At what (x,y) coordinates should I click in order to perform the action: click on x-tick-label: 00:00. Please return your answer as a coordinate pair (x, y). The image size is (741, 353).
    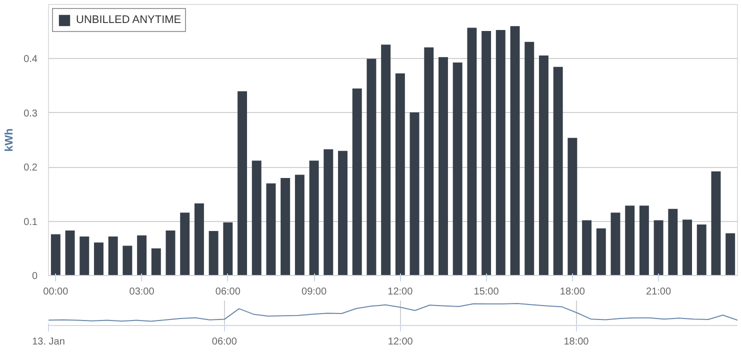
    Looking at the image, I should click on (56, 292).